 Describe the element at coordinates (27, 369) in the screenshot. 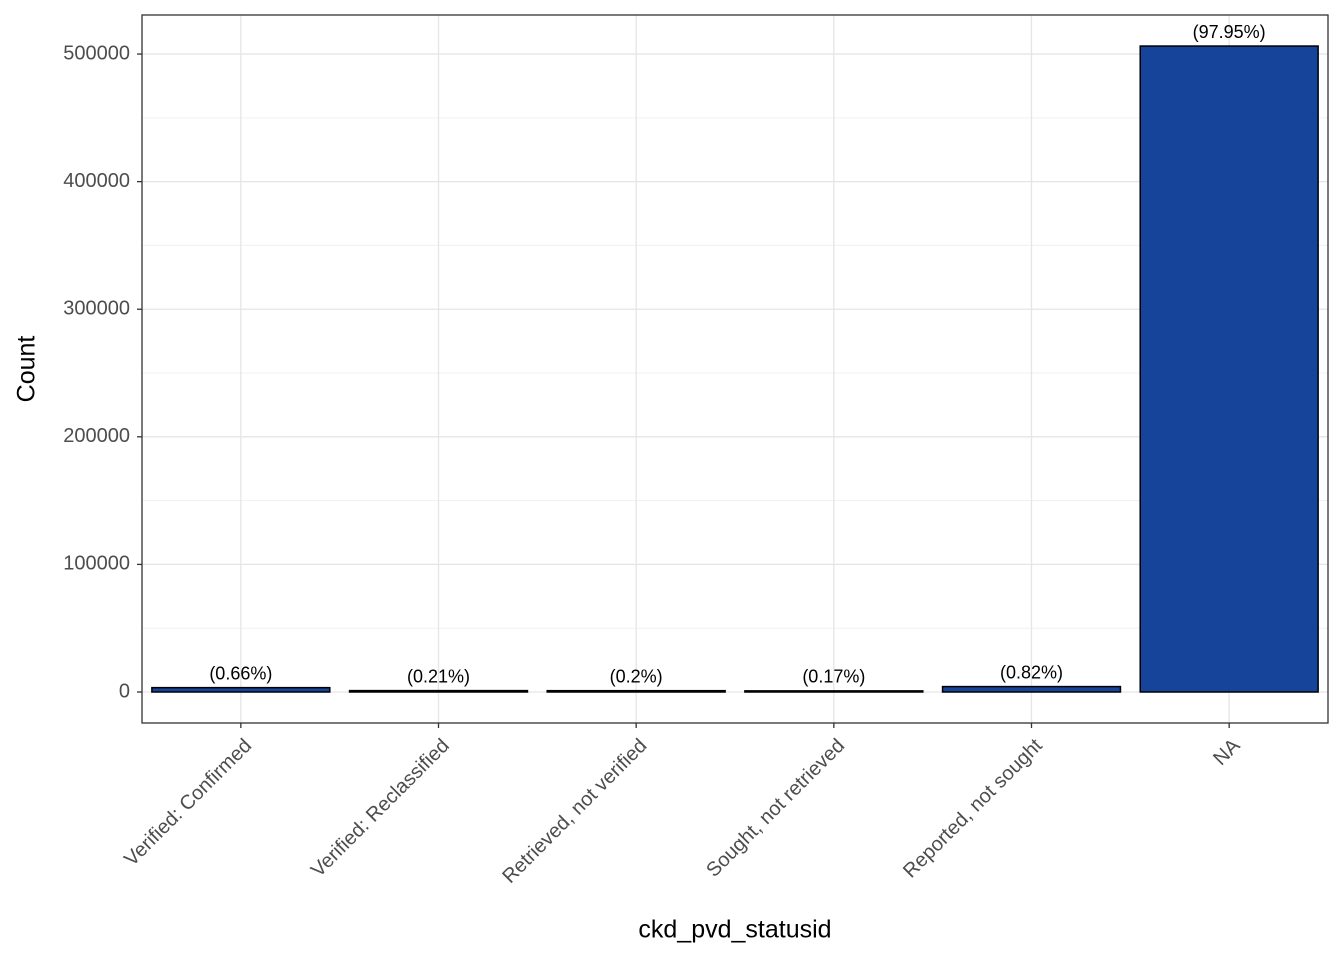

I see `y-axis-title: Count` at that location.